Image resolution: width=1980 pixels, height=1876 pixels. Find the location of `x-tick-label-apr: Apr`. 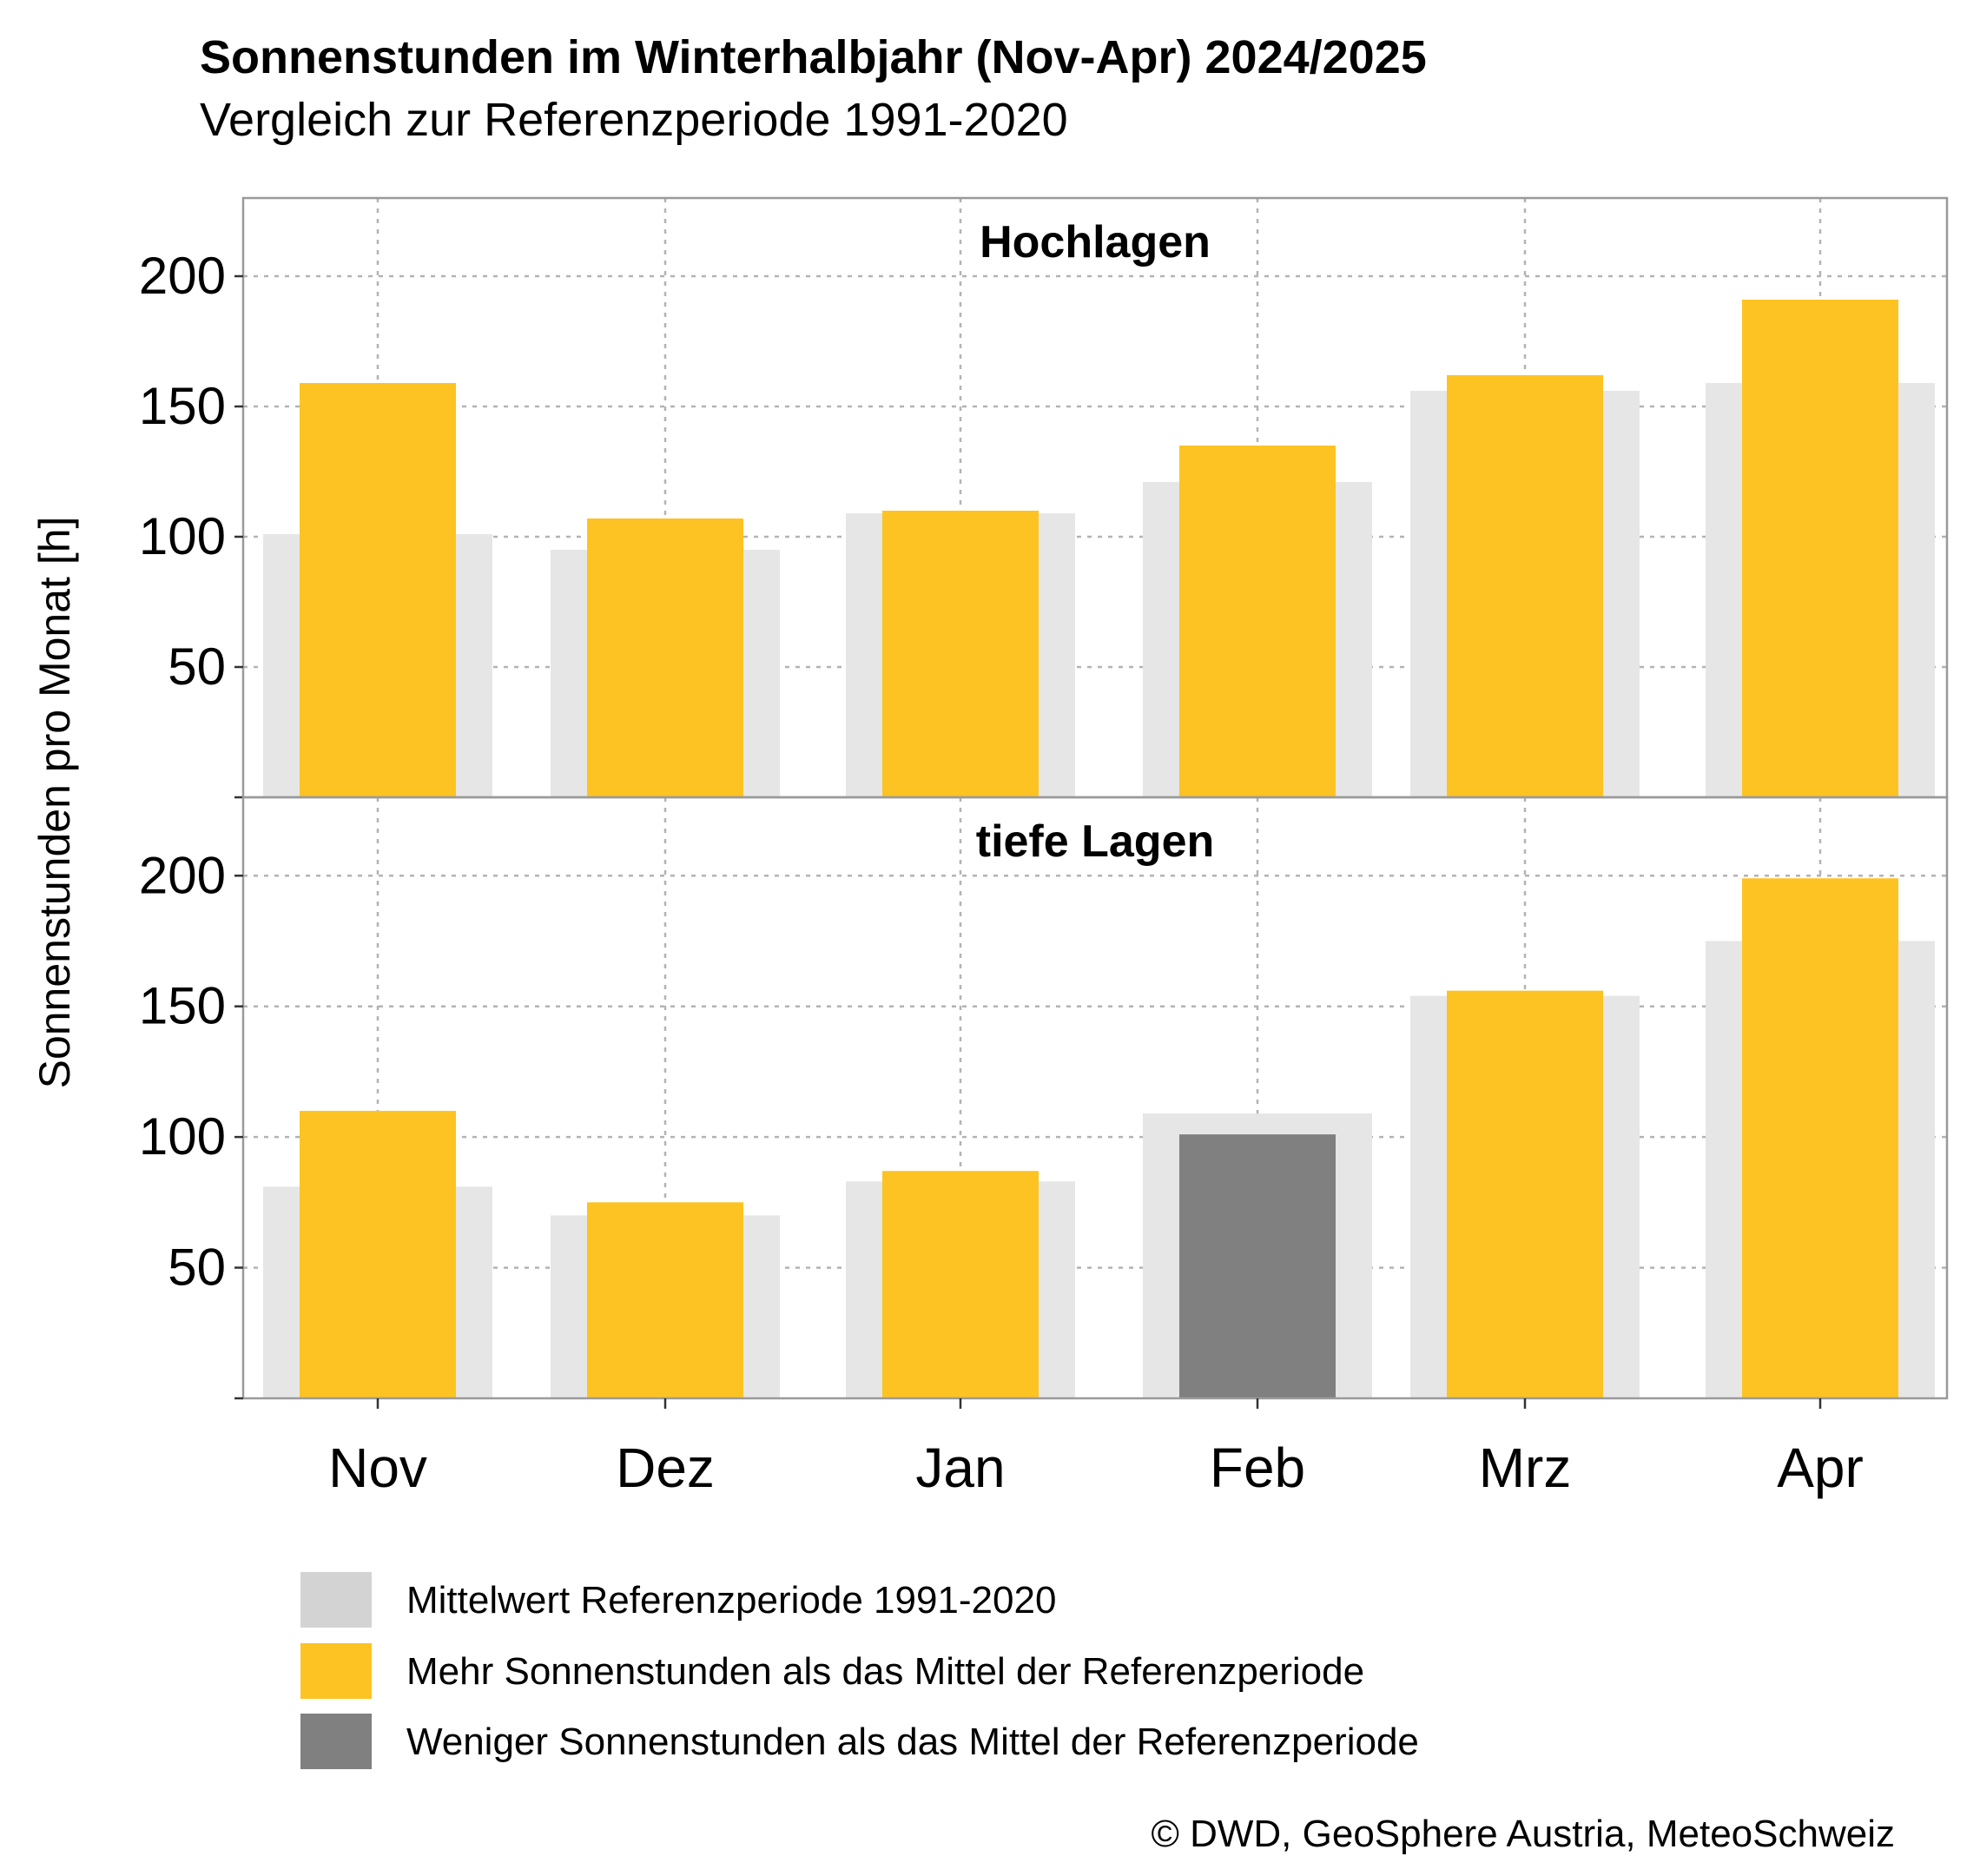

x-tick-label-apr: Apr is located at coordinates (1821, 1468).